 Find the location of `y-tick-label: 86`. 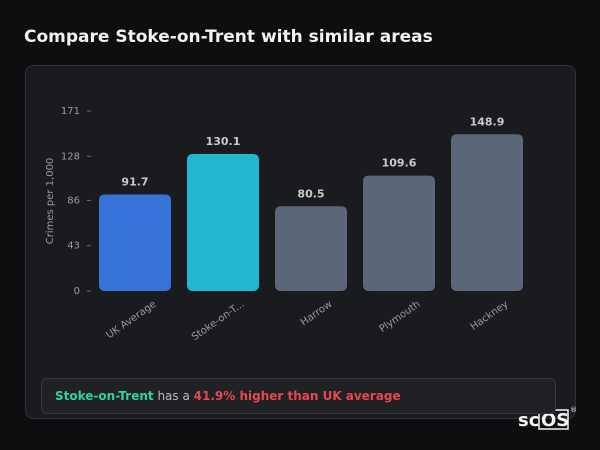

y-tick-label: 86 is located at coordinates (73, 200).